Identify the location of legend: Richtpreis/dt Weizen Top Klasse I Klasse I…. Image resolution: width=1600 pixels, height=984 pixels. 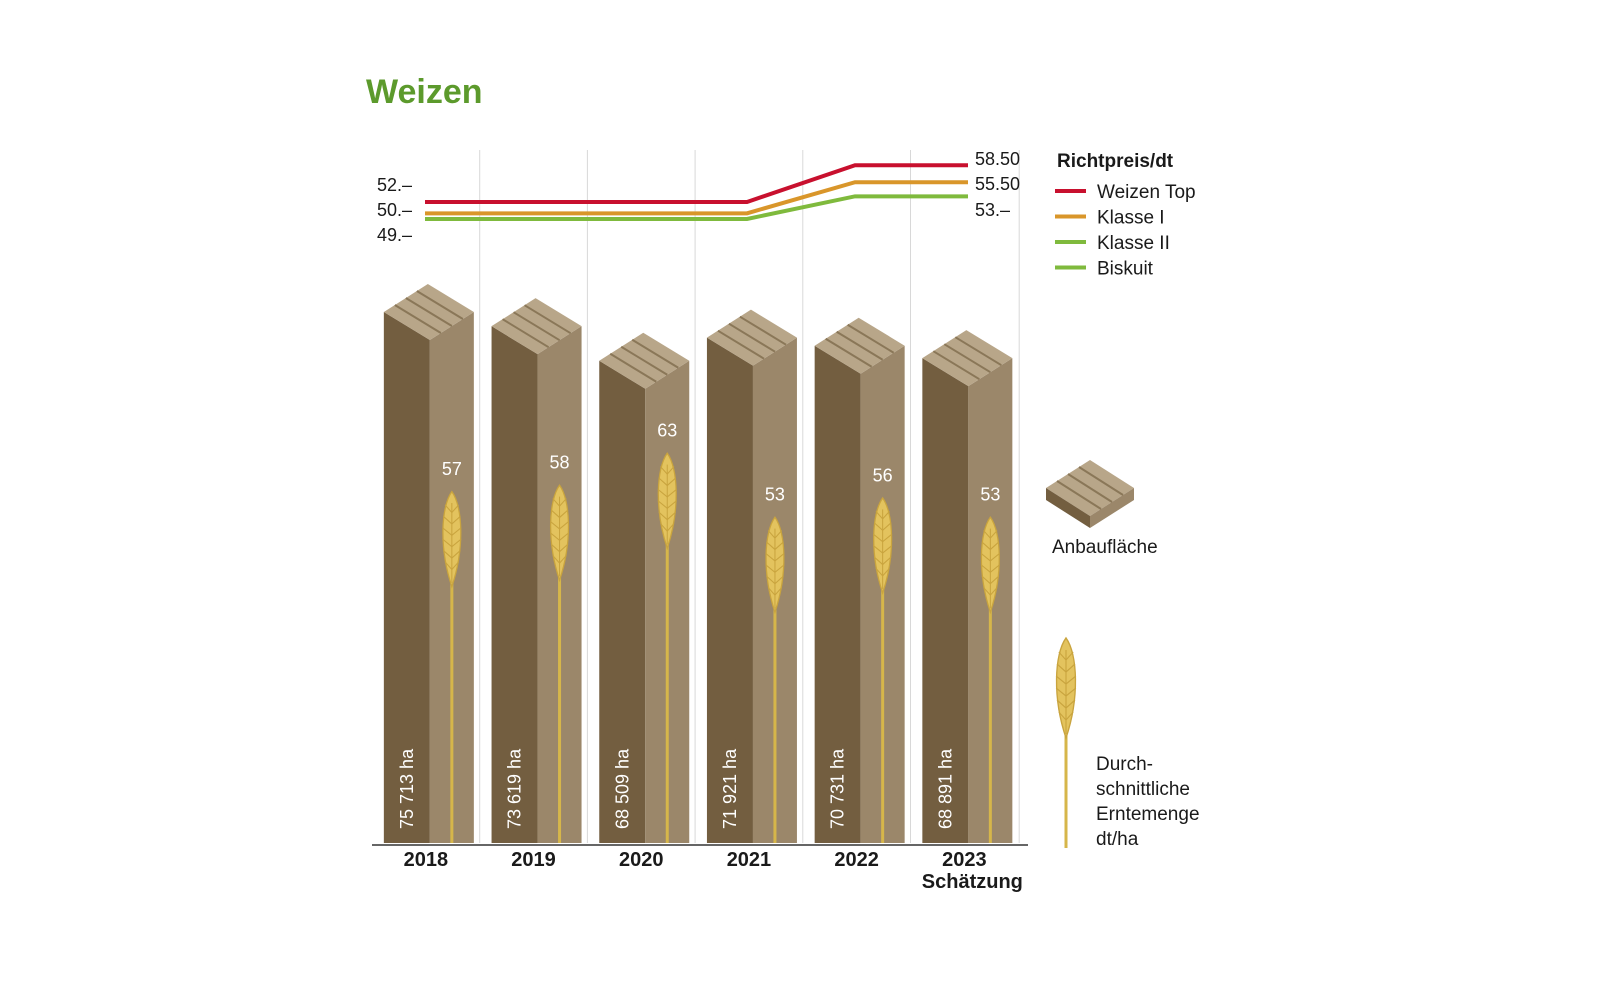
(1125, 215).